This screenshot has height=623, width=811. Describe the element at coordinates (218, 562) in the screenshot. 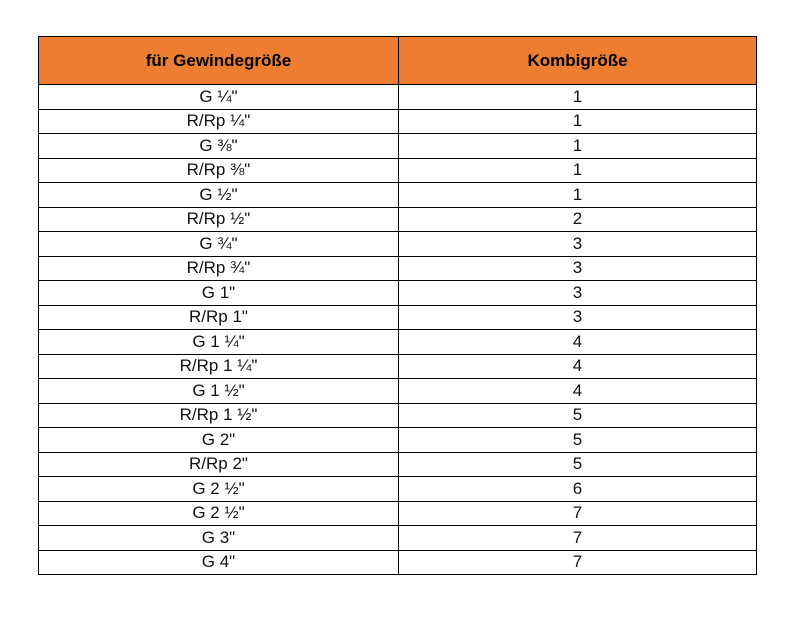

I see `thread-size: G 4"` at that location.